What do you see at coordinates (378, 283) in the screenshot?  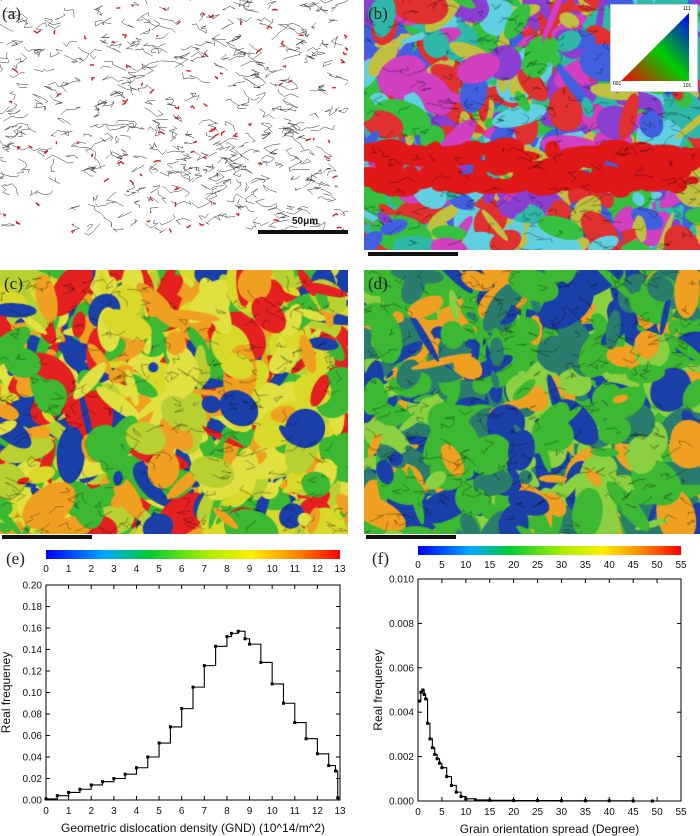 I see `panel-d-label: (d)` at bounding box center [378, 283].